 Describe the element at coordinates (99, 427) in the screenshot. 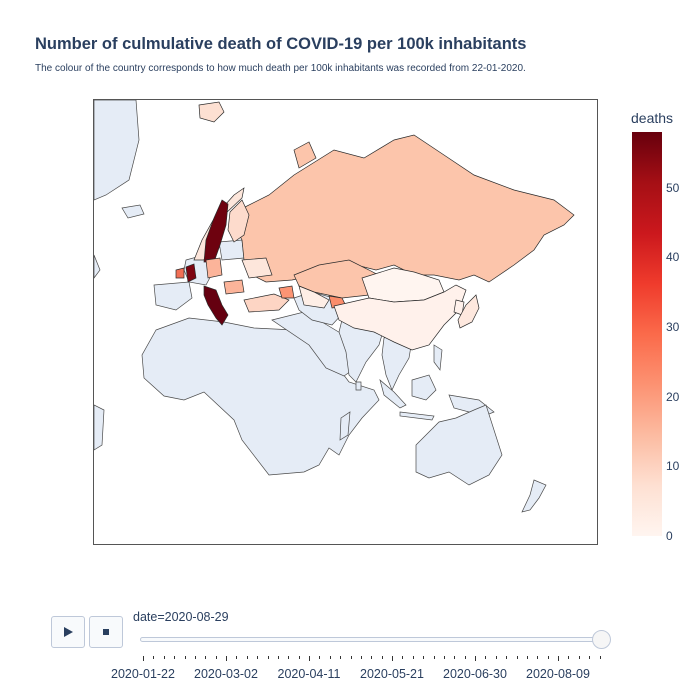

I see `country-south-america-edge` at that location.